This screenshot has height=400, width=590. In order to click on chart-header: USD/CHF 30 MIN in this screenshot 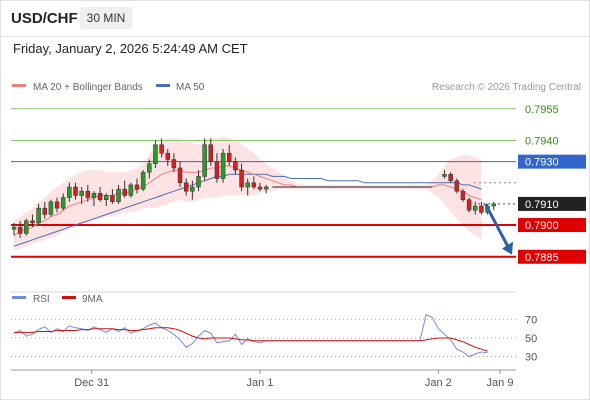, I will do `click(295, 18)`.